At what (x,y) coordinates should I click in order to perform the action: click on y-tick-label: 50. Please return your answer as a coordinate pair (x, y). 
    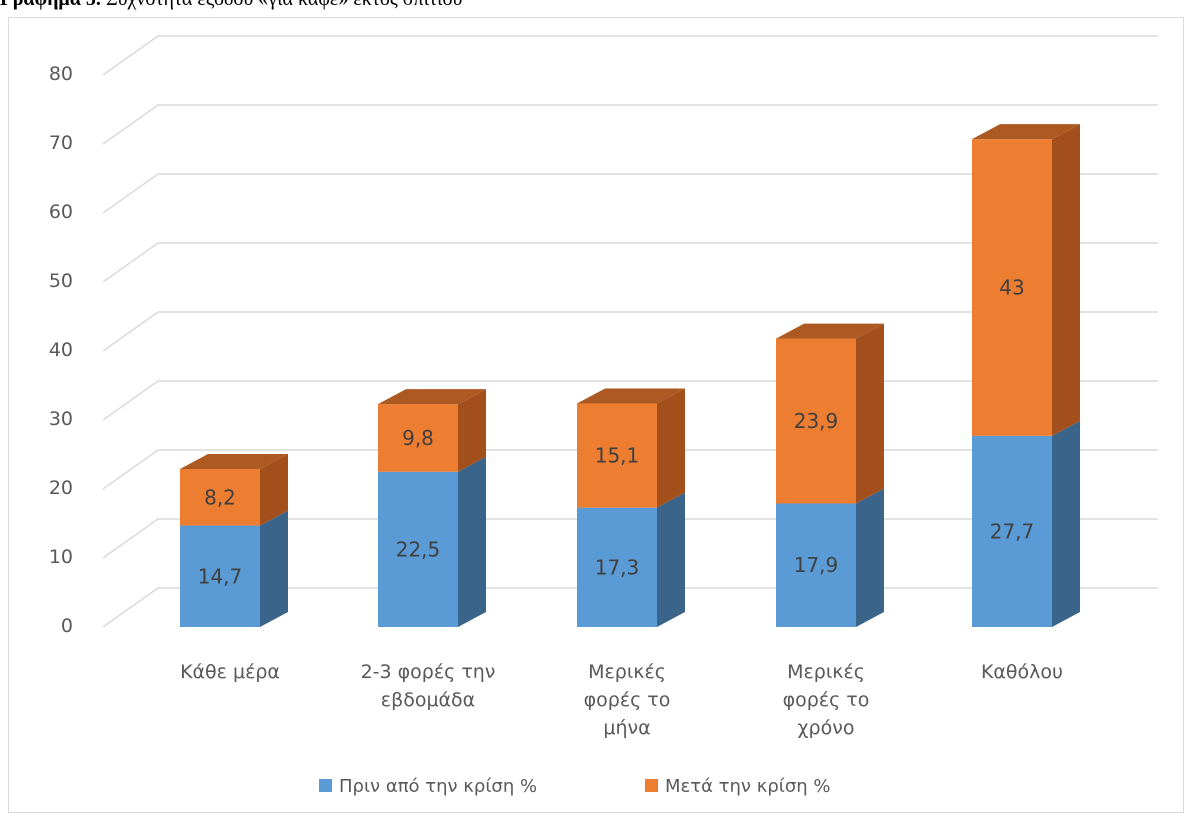
    Looking at the image, I should click on (61, 281).